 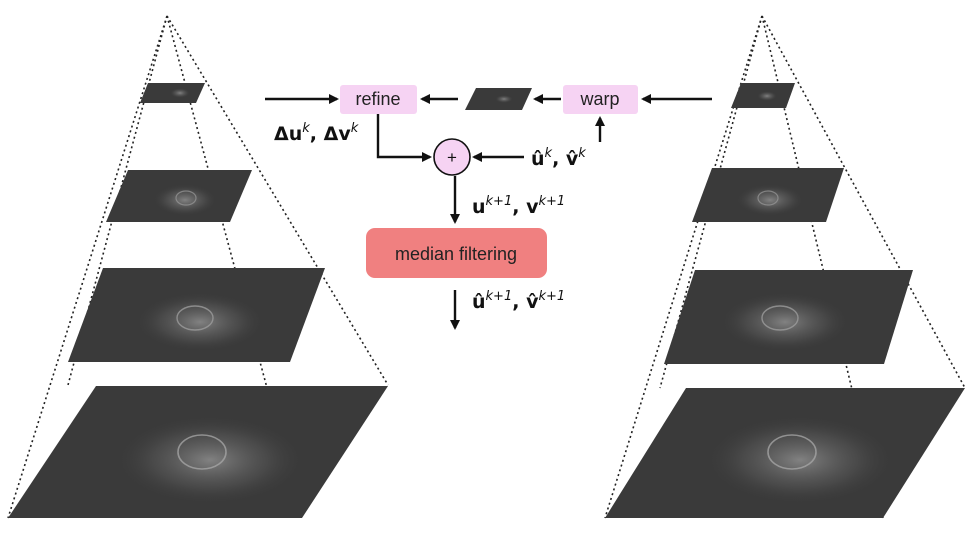 I want to click on warp-node: warp, so click(x=600, y=99).